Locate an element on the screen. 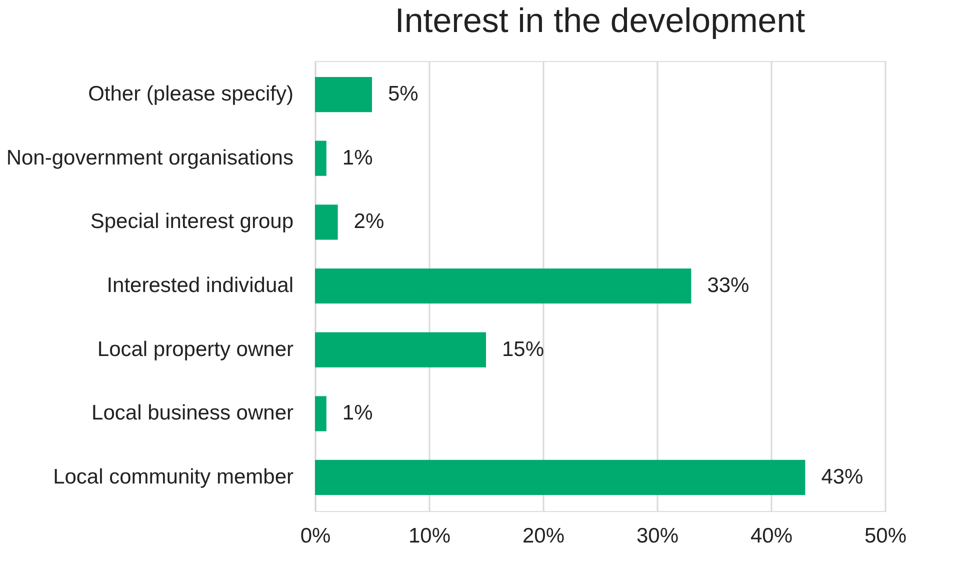  y-tick-label: Local community member is located at coordinates (173, 476).